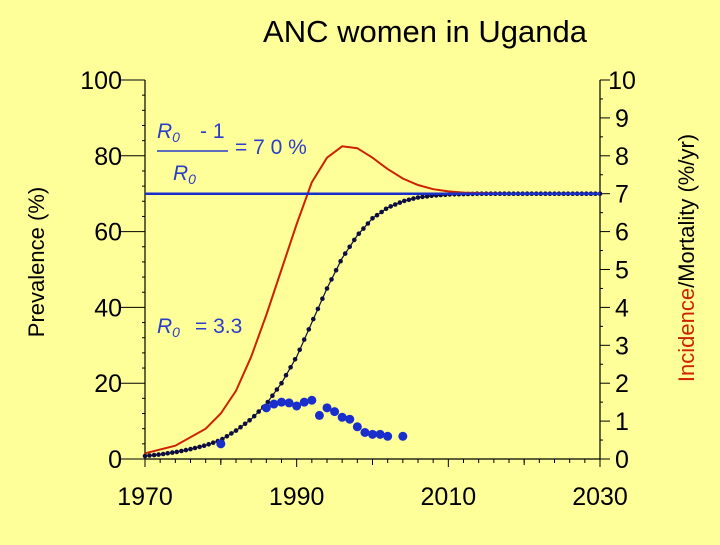  Describe the element at coordinates (600, 497) in the screenshot. I see `x-tick-label: 2030` at that location.